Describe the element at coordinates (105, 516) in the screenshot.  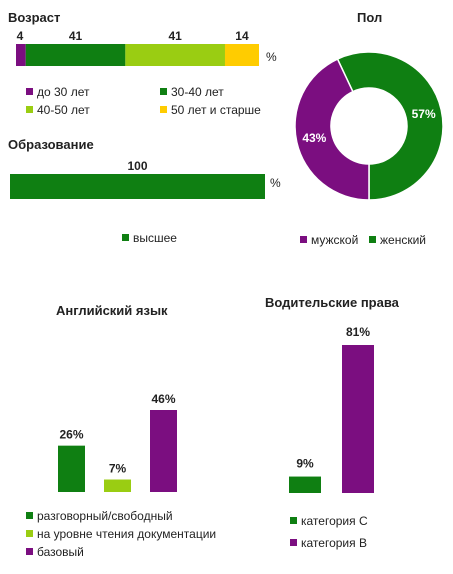
I see `english-legend-label: разговорный/свободный` at that location.